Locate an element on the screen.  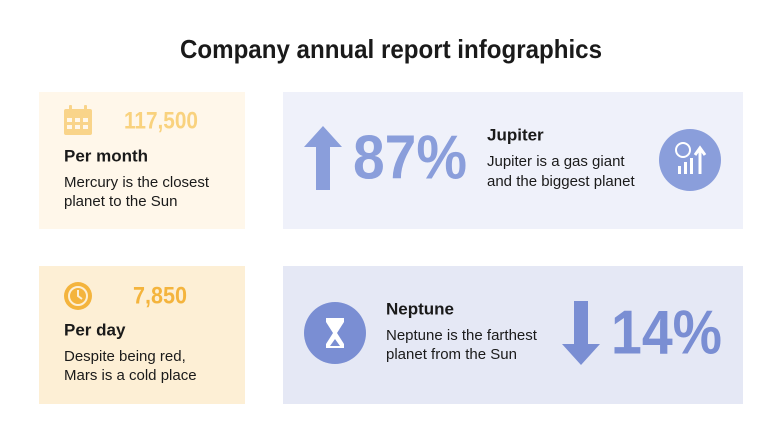
heading: Per day is located at coordinates (95, 329).